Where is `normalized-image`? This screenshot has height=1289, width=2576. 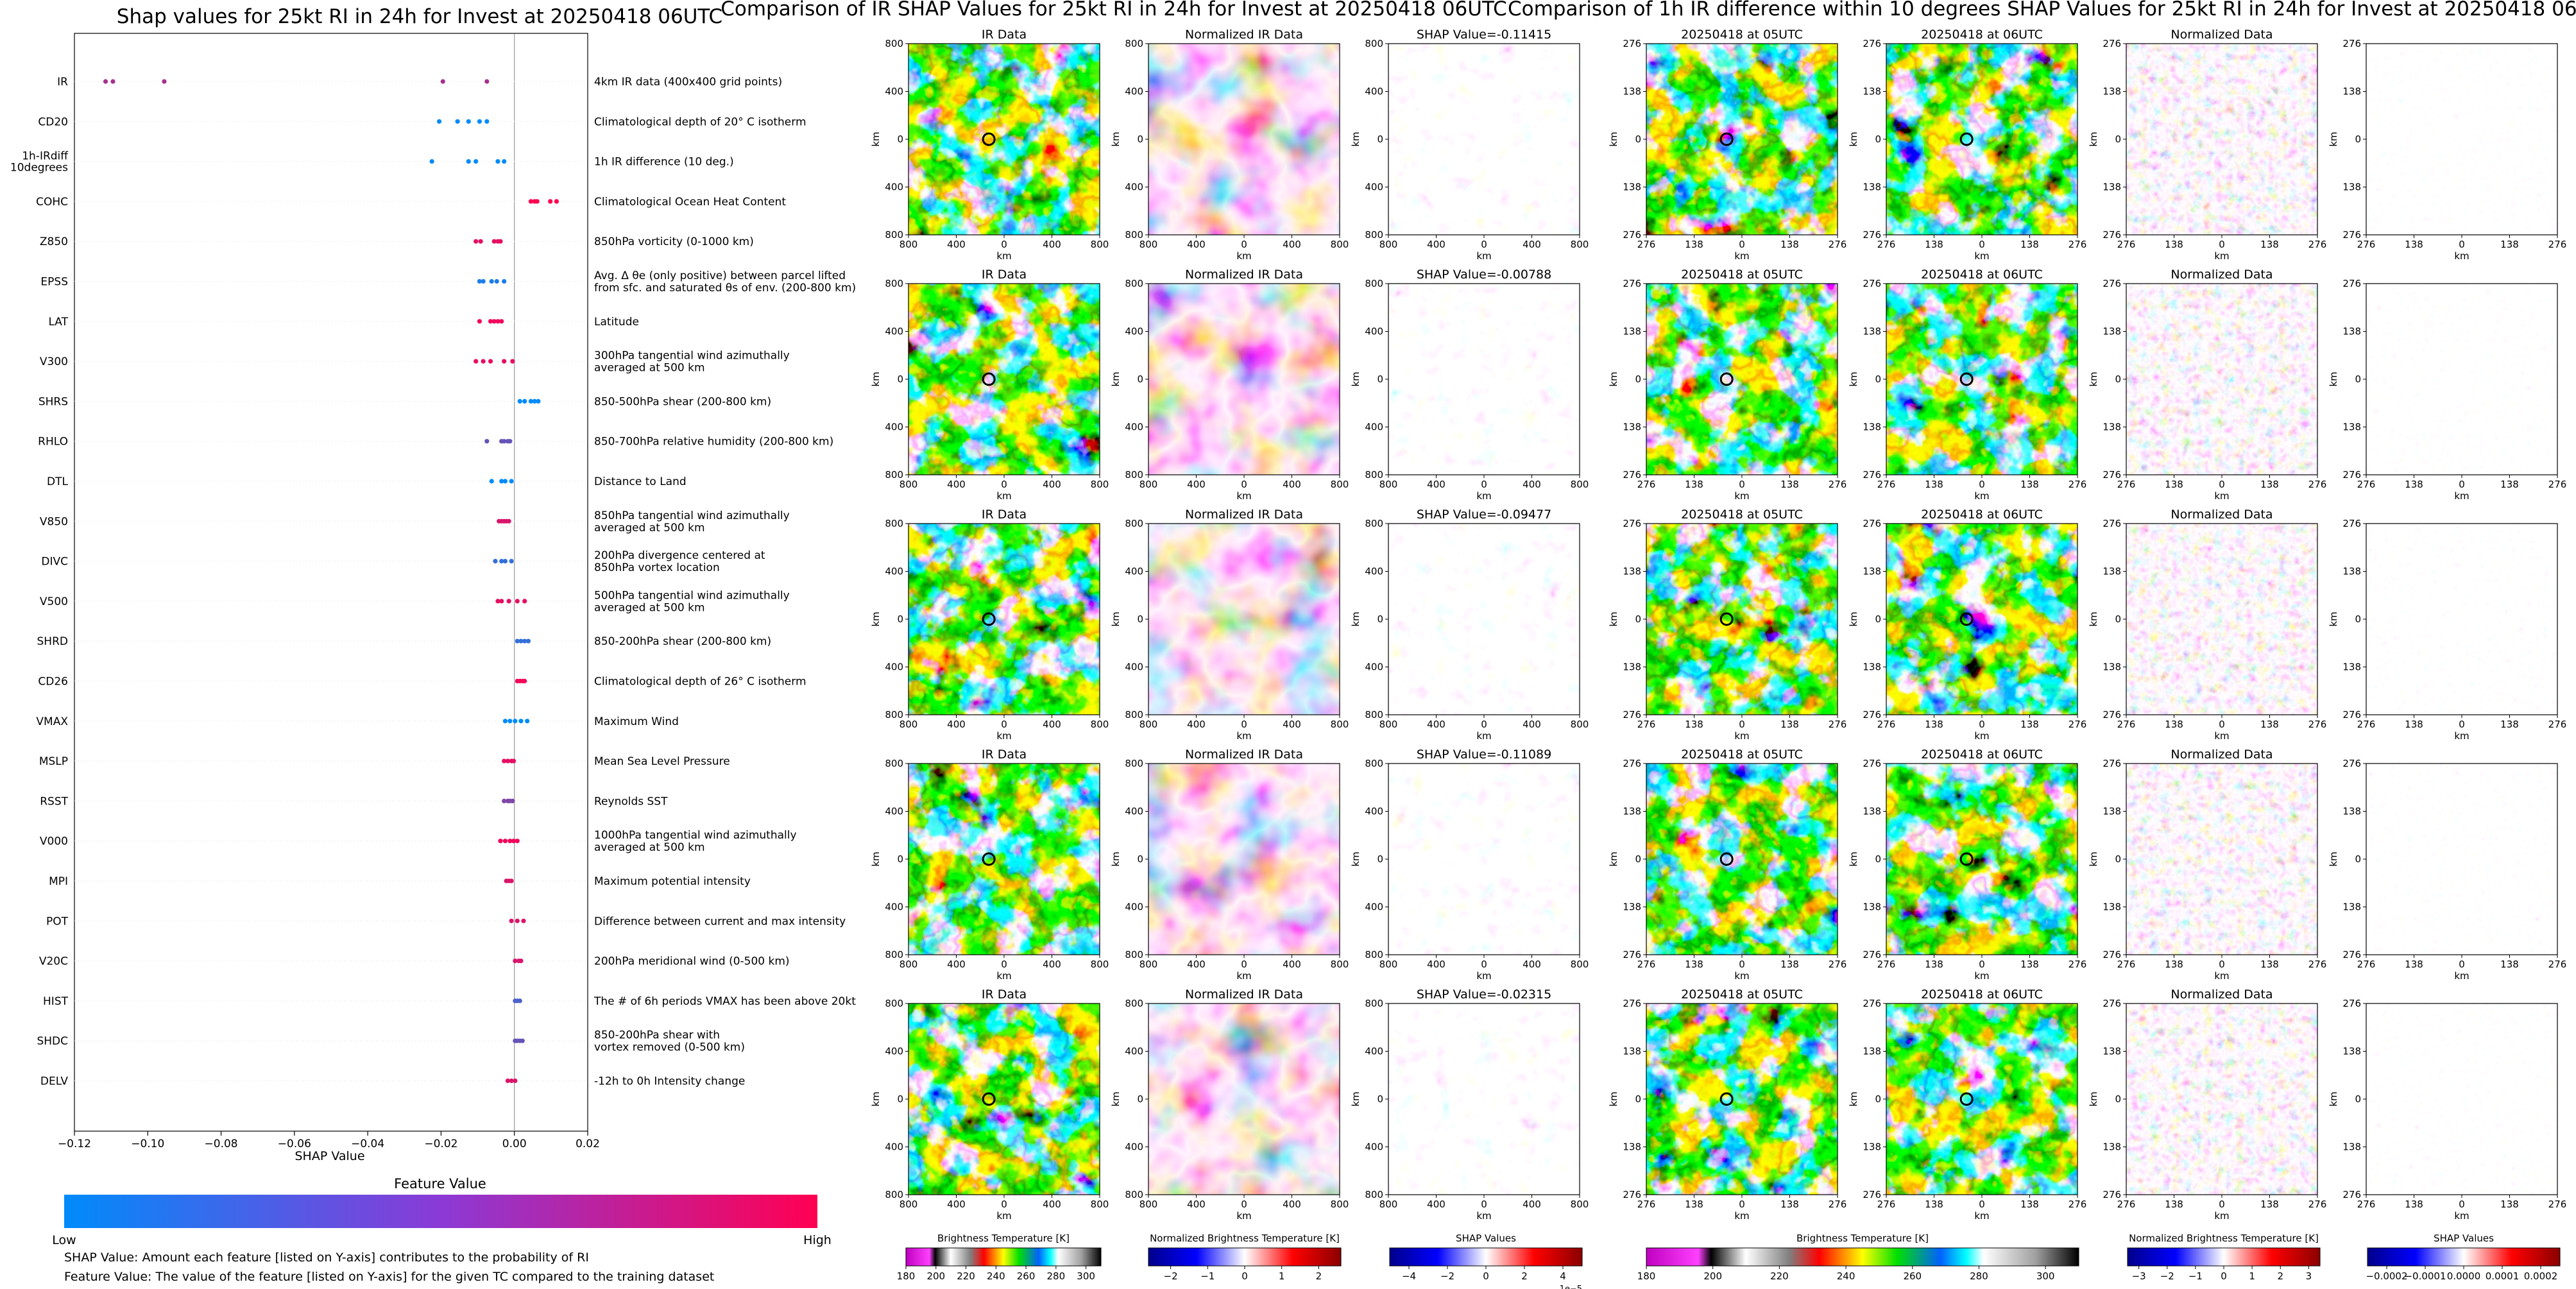
normalized-image is located at coordinates (1244, 1099).